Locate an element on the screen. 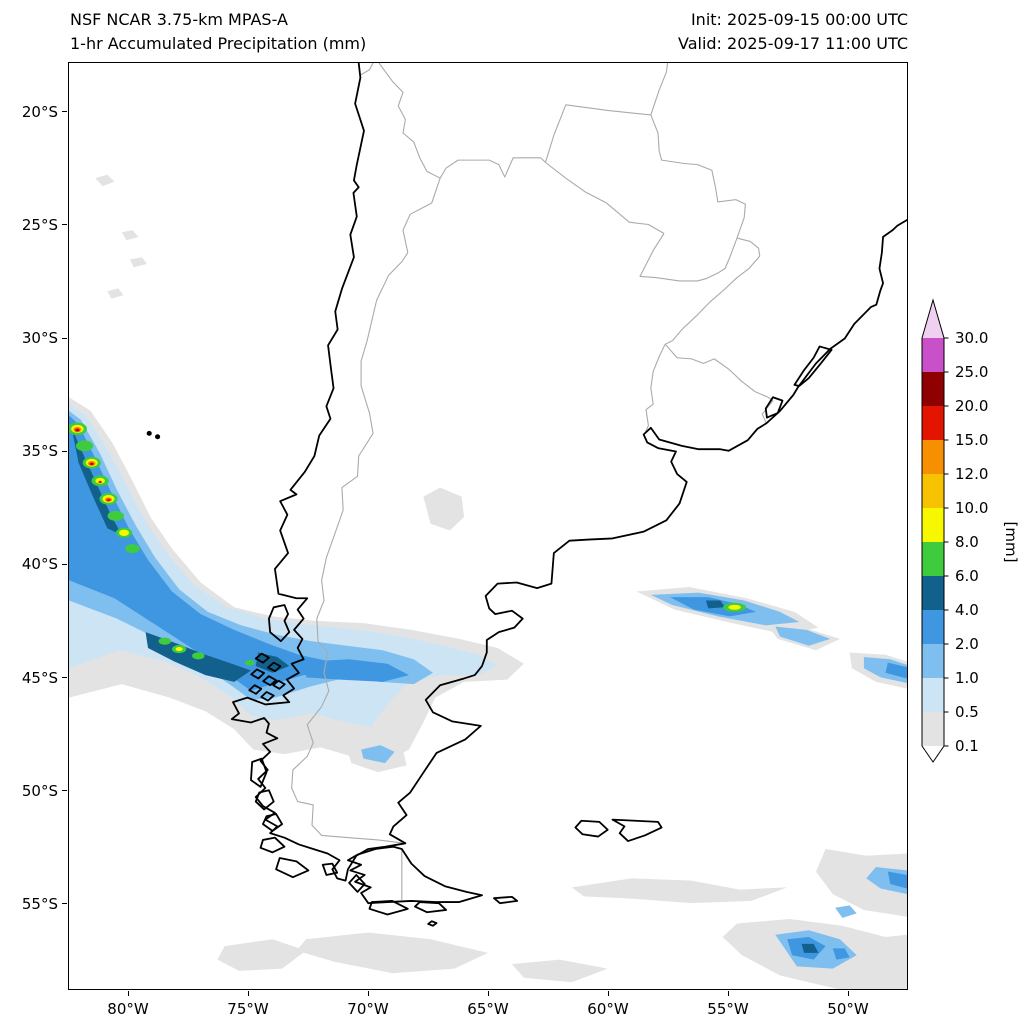 The width and height of the screenshot is (1036, 1032). border-argentina-paraguay-river is located at coordinates (688, 257).